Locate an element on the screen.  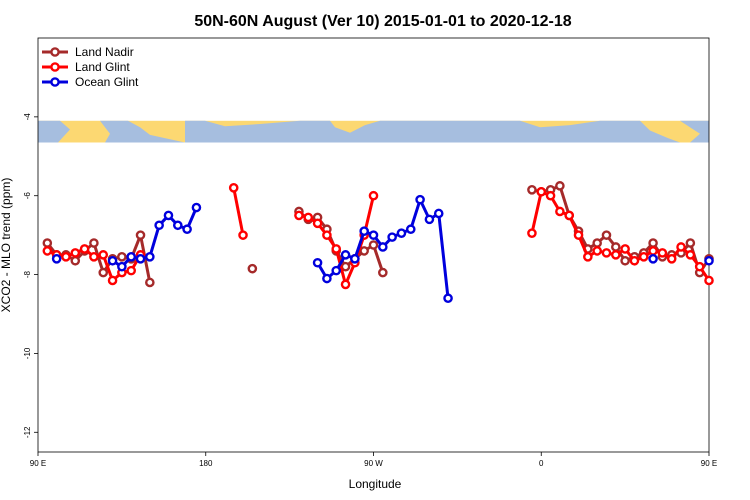
y-axis: -4 -6 -8 -10 -12 is located at coordinates (30, 275).